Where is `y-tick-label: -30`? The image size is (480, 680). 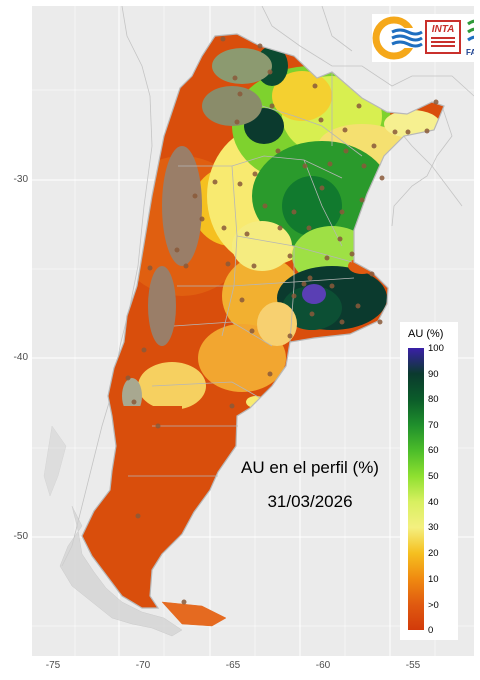 y-tick-label: -30 is located at coordinates (20, 179).